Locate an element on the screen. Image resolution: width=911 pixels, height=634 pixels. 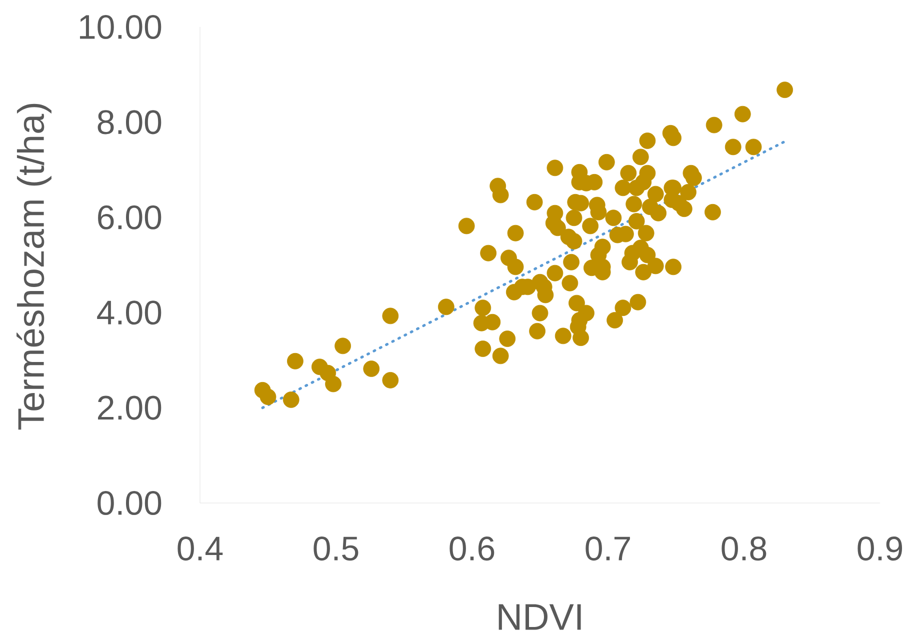
x-tick-label: 0.5 is located at coordinates (336, 548).